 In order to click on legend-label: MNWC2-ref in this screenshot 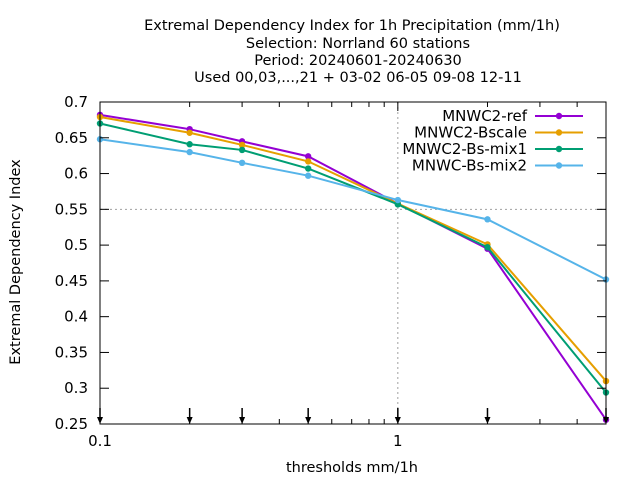, I will do `click(484, 116)`.